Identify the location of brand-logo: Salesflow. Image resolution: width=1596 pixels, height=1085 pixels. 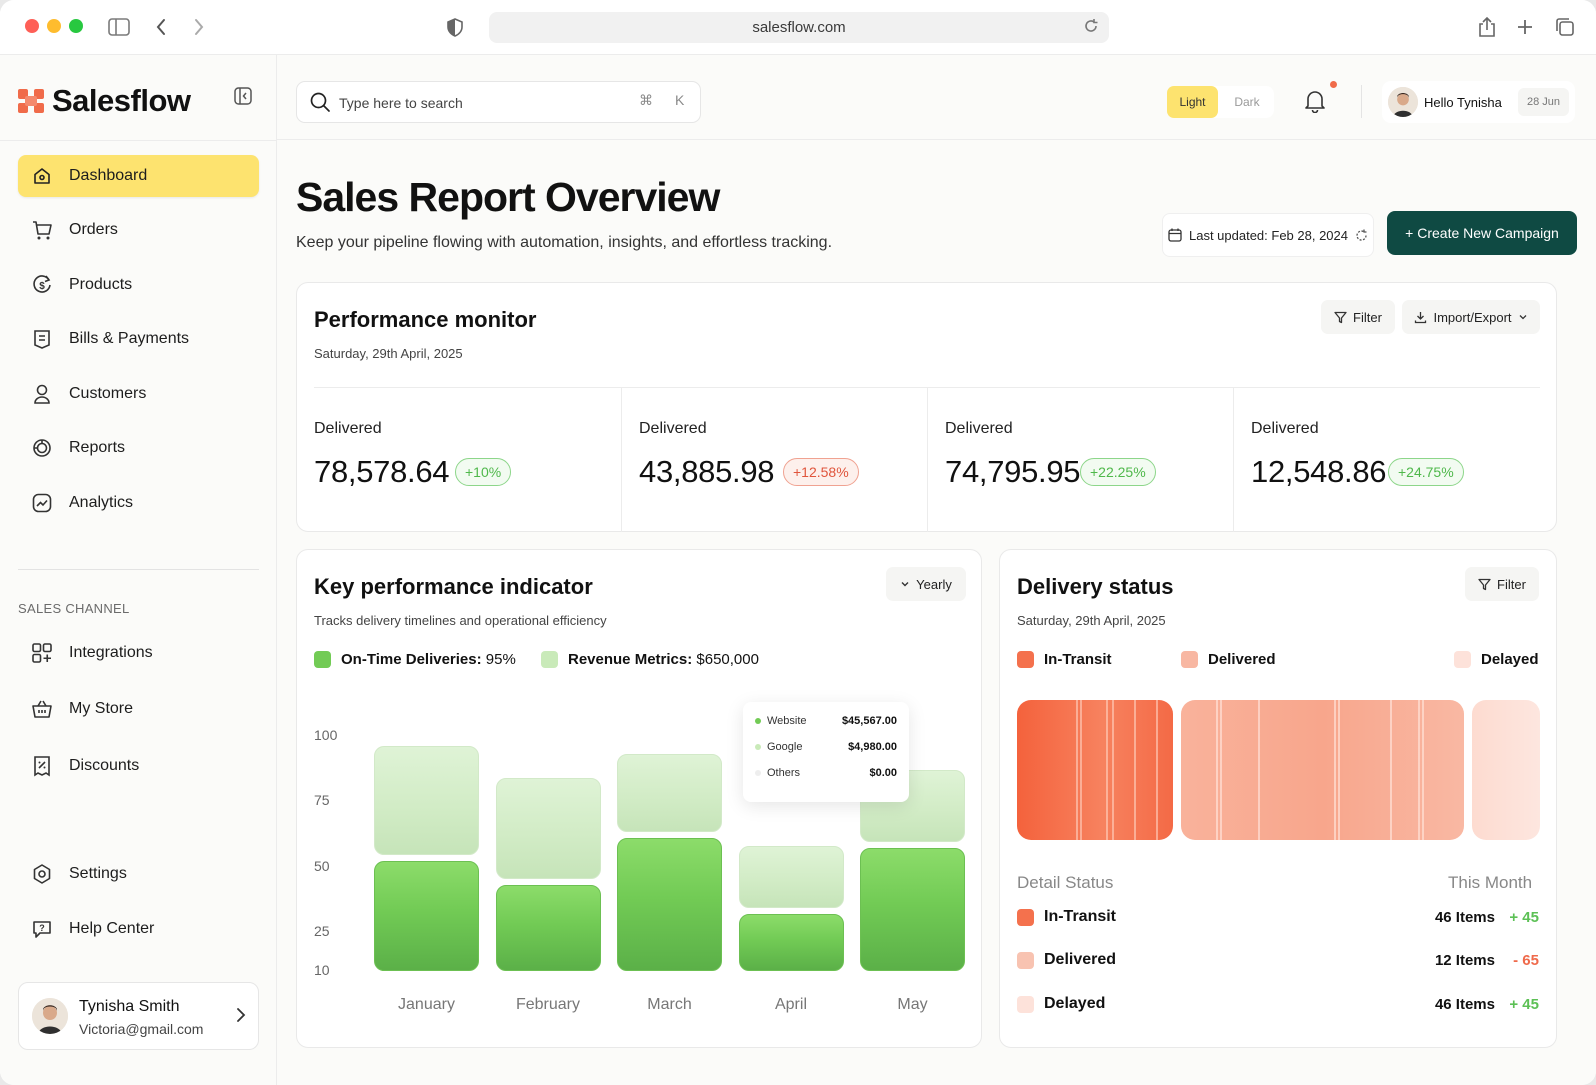
(104, 101).